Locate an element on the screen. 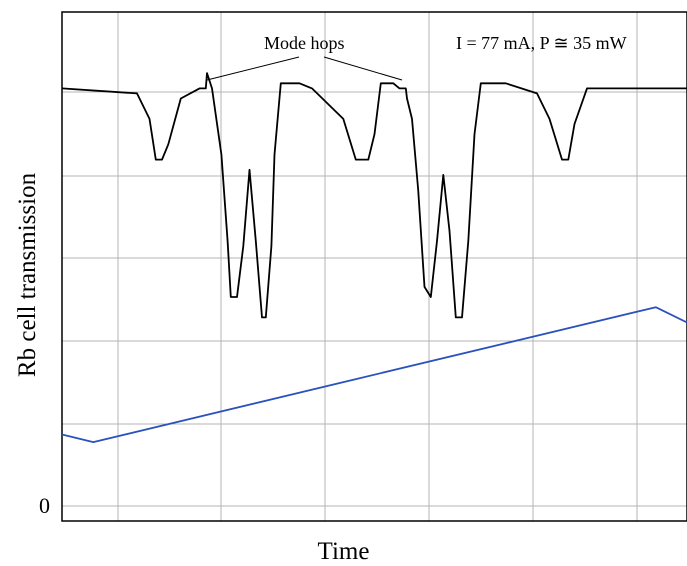 This screenshot has height=566, width=687. mode-hop-leader-left is located at coordinates (253, 68).